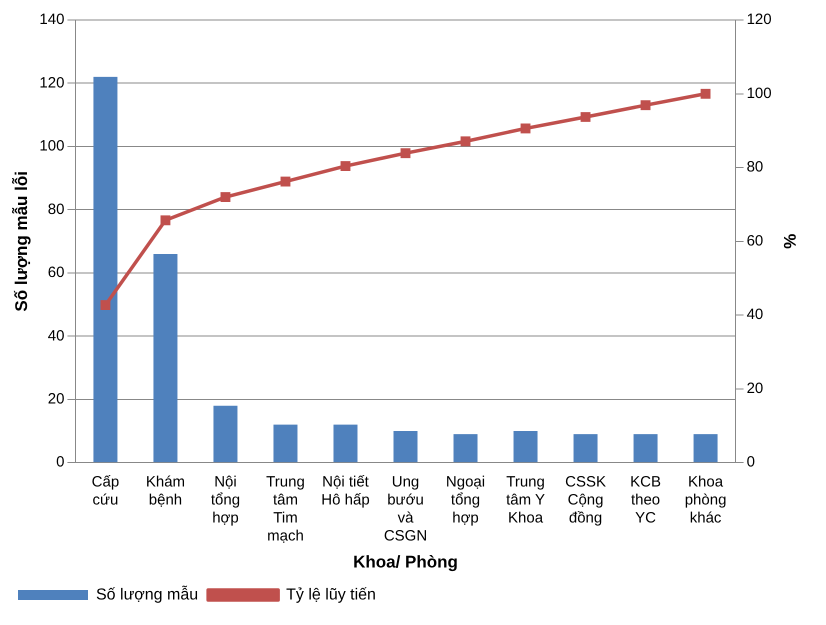 The image size is (826, 625). I want to click on x-tick-label: KCB theo YC, so click(645, 500).